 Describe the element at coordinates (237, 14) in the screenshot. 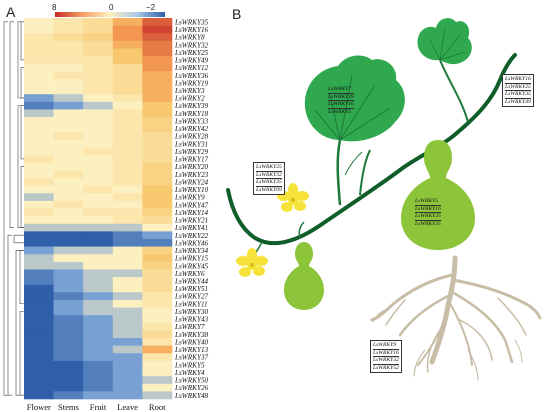

I see `panel-b-label: B` at that location.